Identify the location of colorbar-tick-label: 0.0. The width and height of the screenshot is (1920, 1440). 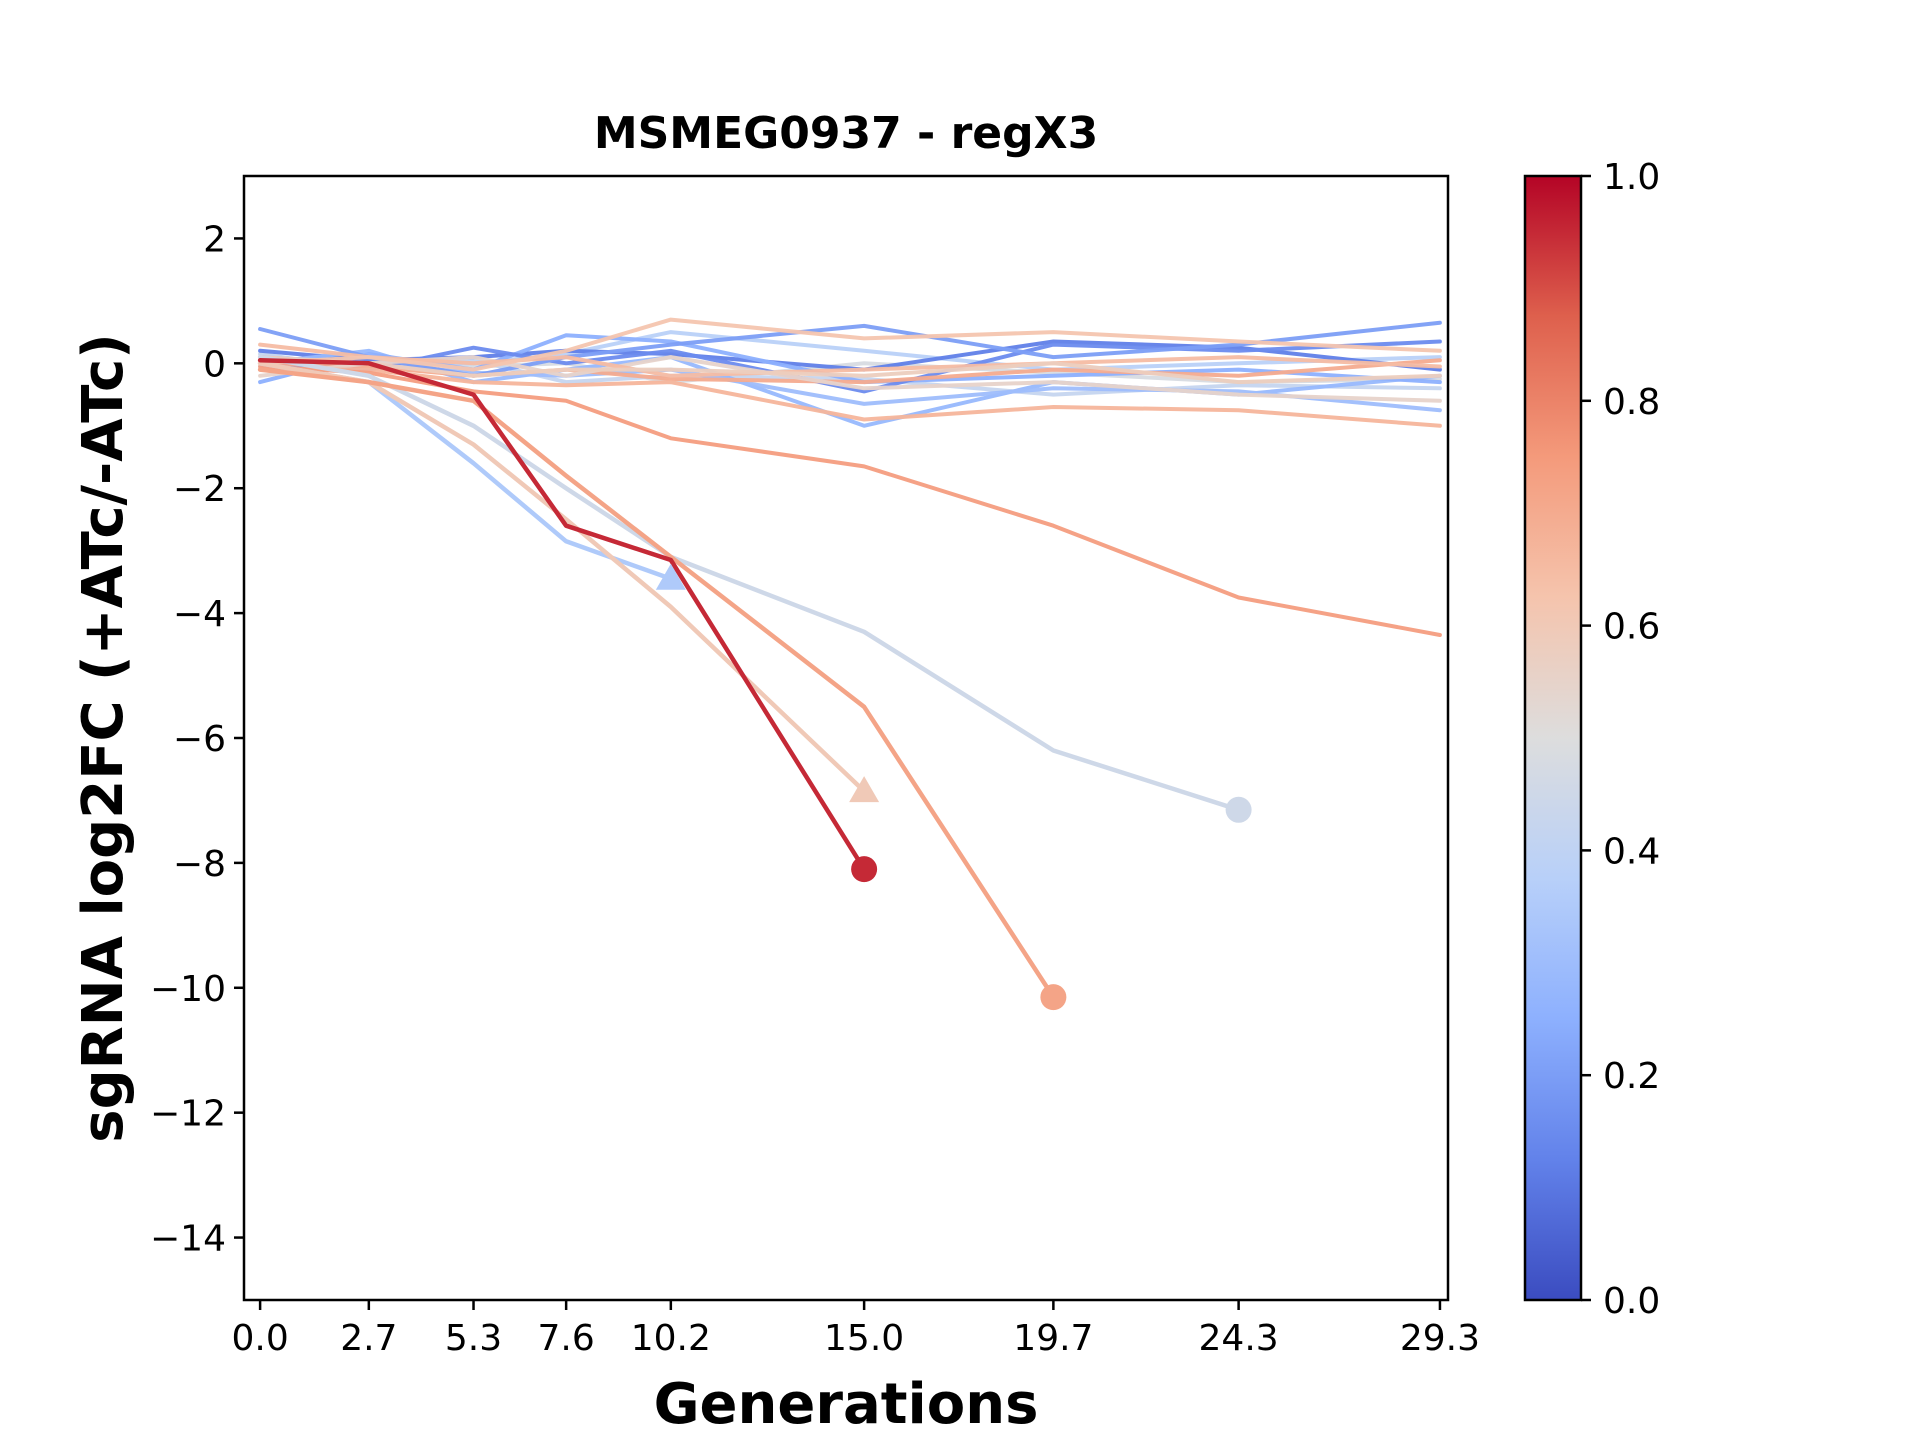
(1631, 1301).